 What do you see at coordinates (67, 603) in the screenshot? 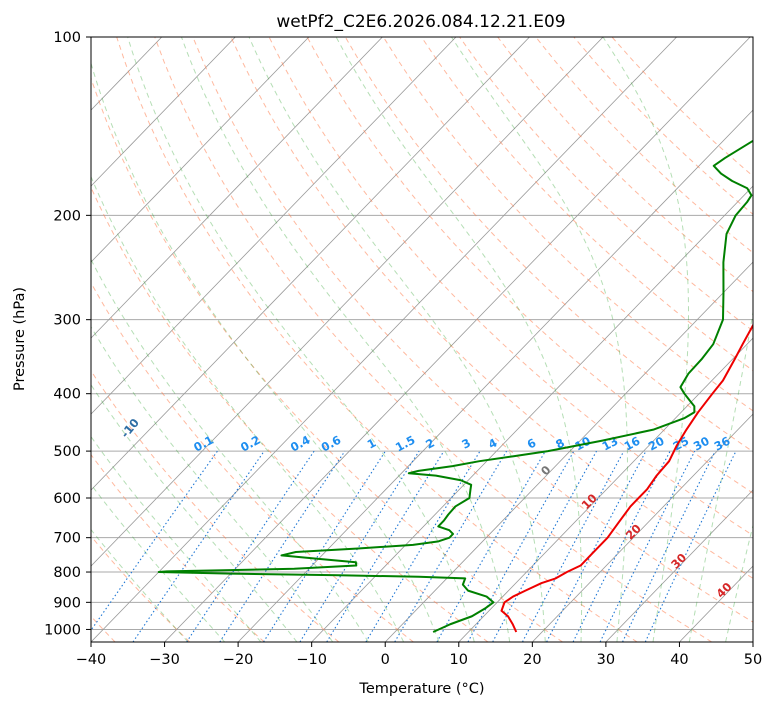
I see `y-tick-label: 900` at bounding box center [67, 603].